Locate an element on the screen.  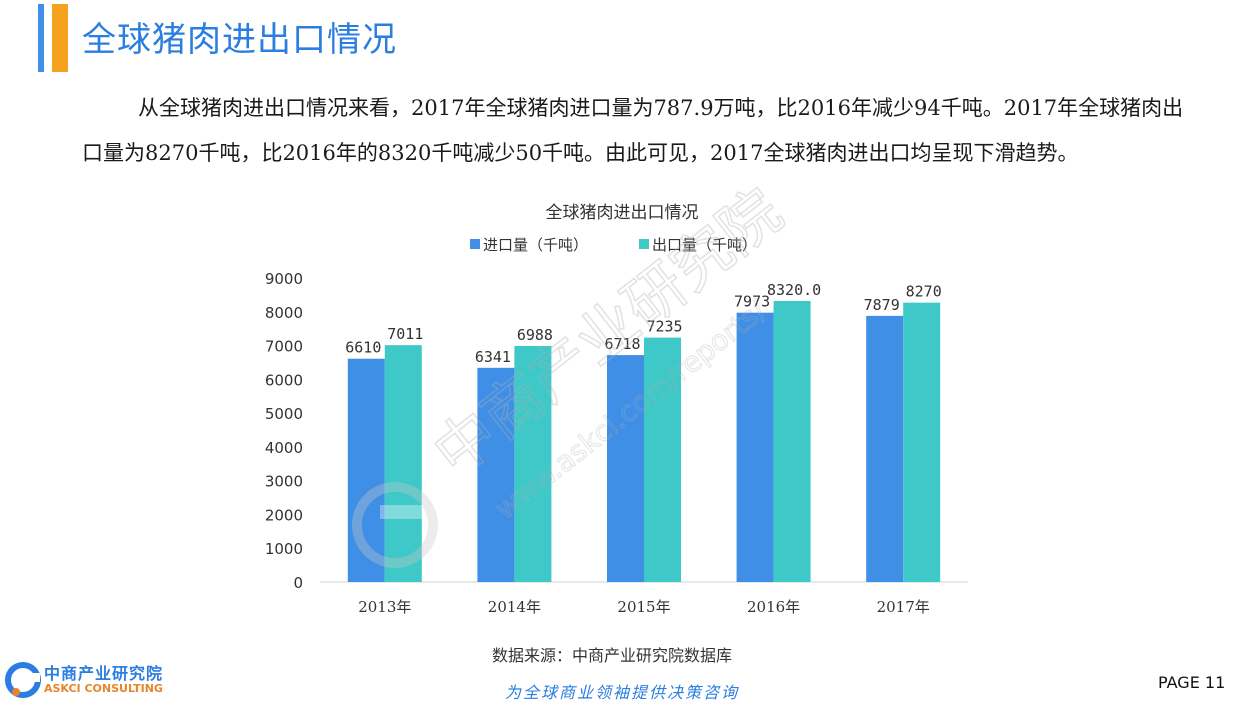
x-tick-label: 2013年 is located at coordinates (384, 607).